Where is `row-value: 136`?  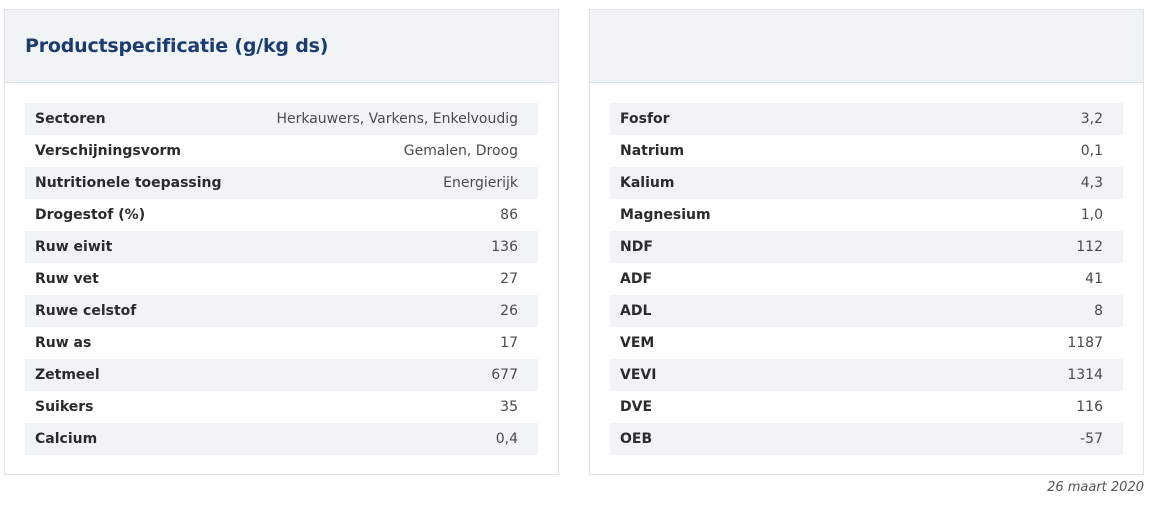
row-value: 136 is located at coordinates (504, 247).